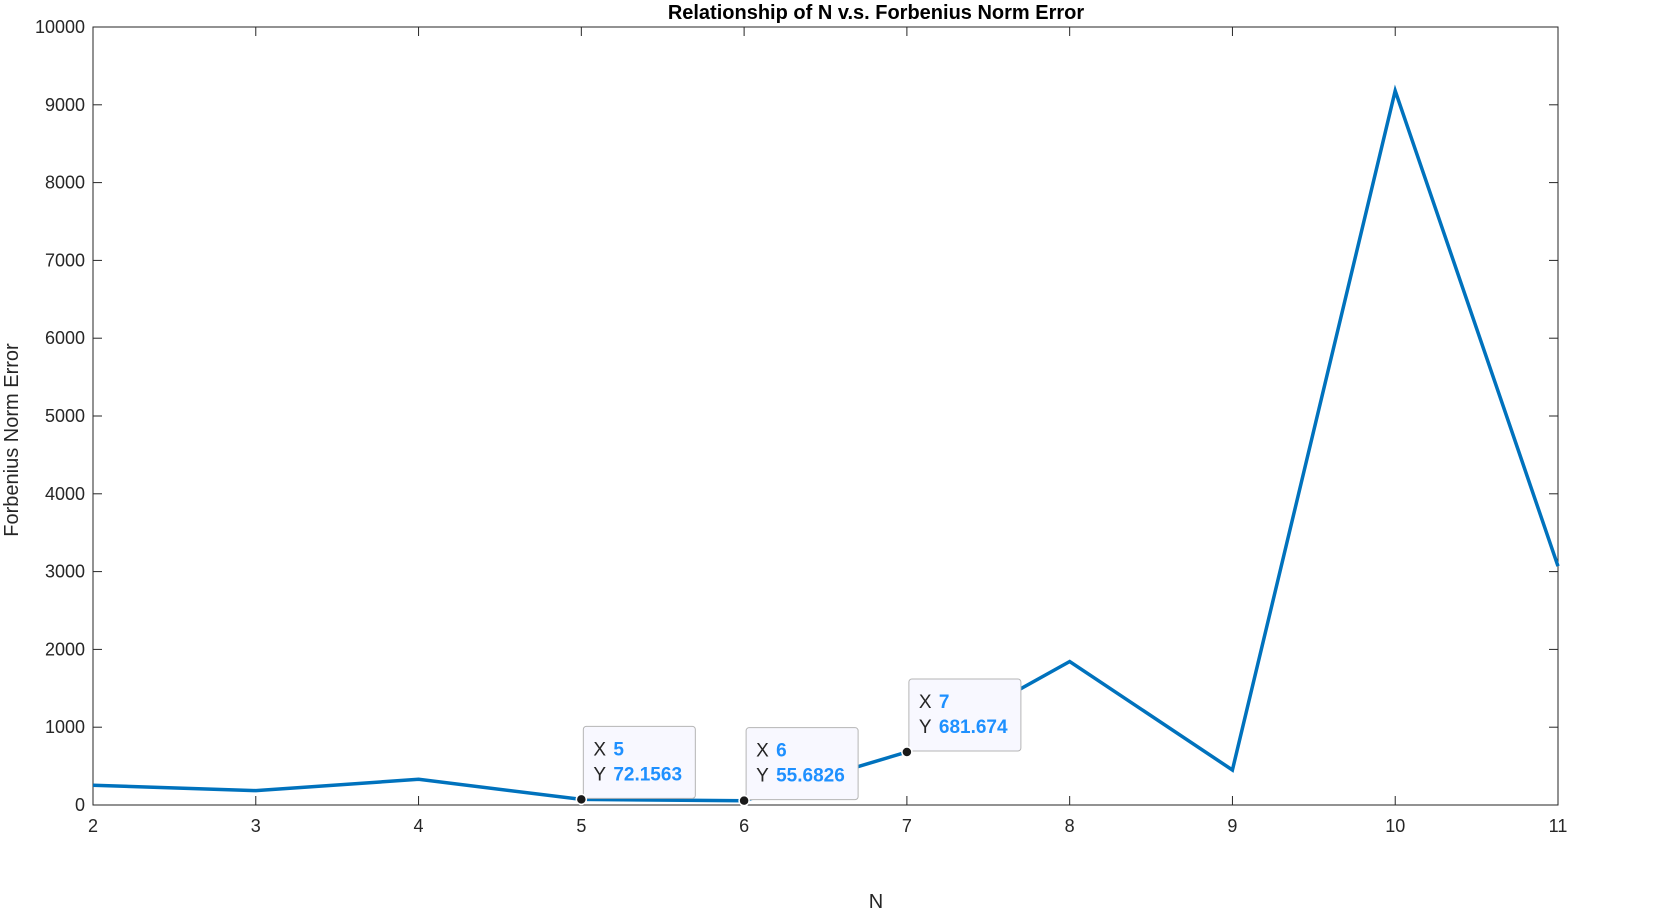  I want to click on datatip: X 5Y 72.1563, so click(635, 765).